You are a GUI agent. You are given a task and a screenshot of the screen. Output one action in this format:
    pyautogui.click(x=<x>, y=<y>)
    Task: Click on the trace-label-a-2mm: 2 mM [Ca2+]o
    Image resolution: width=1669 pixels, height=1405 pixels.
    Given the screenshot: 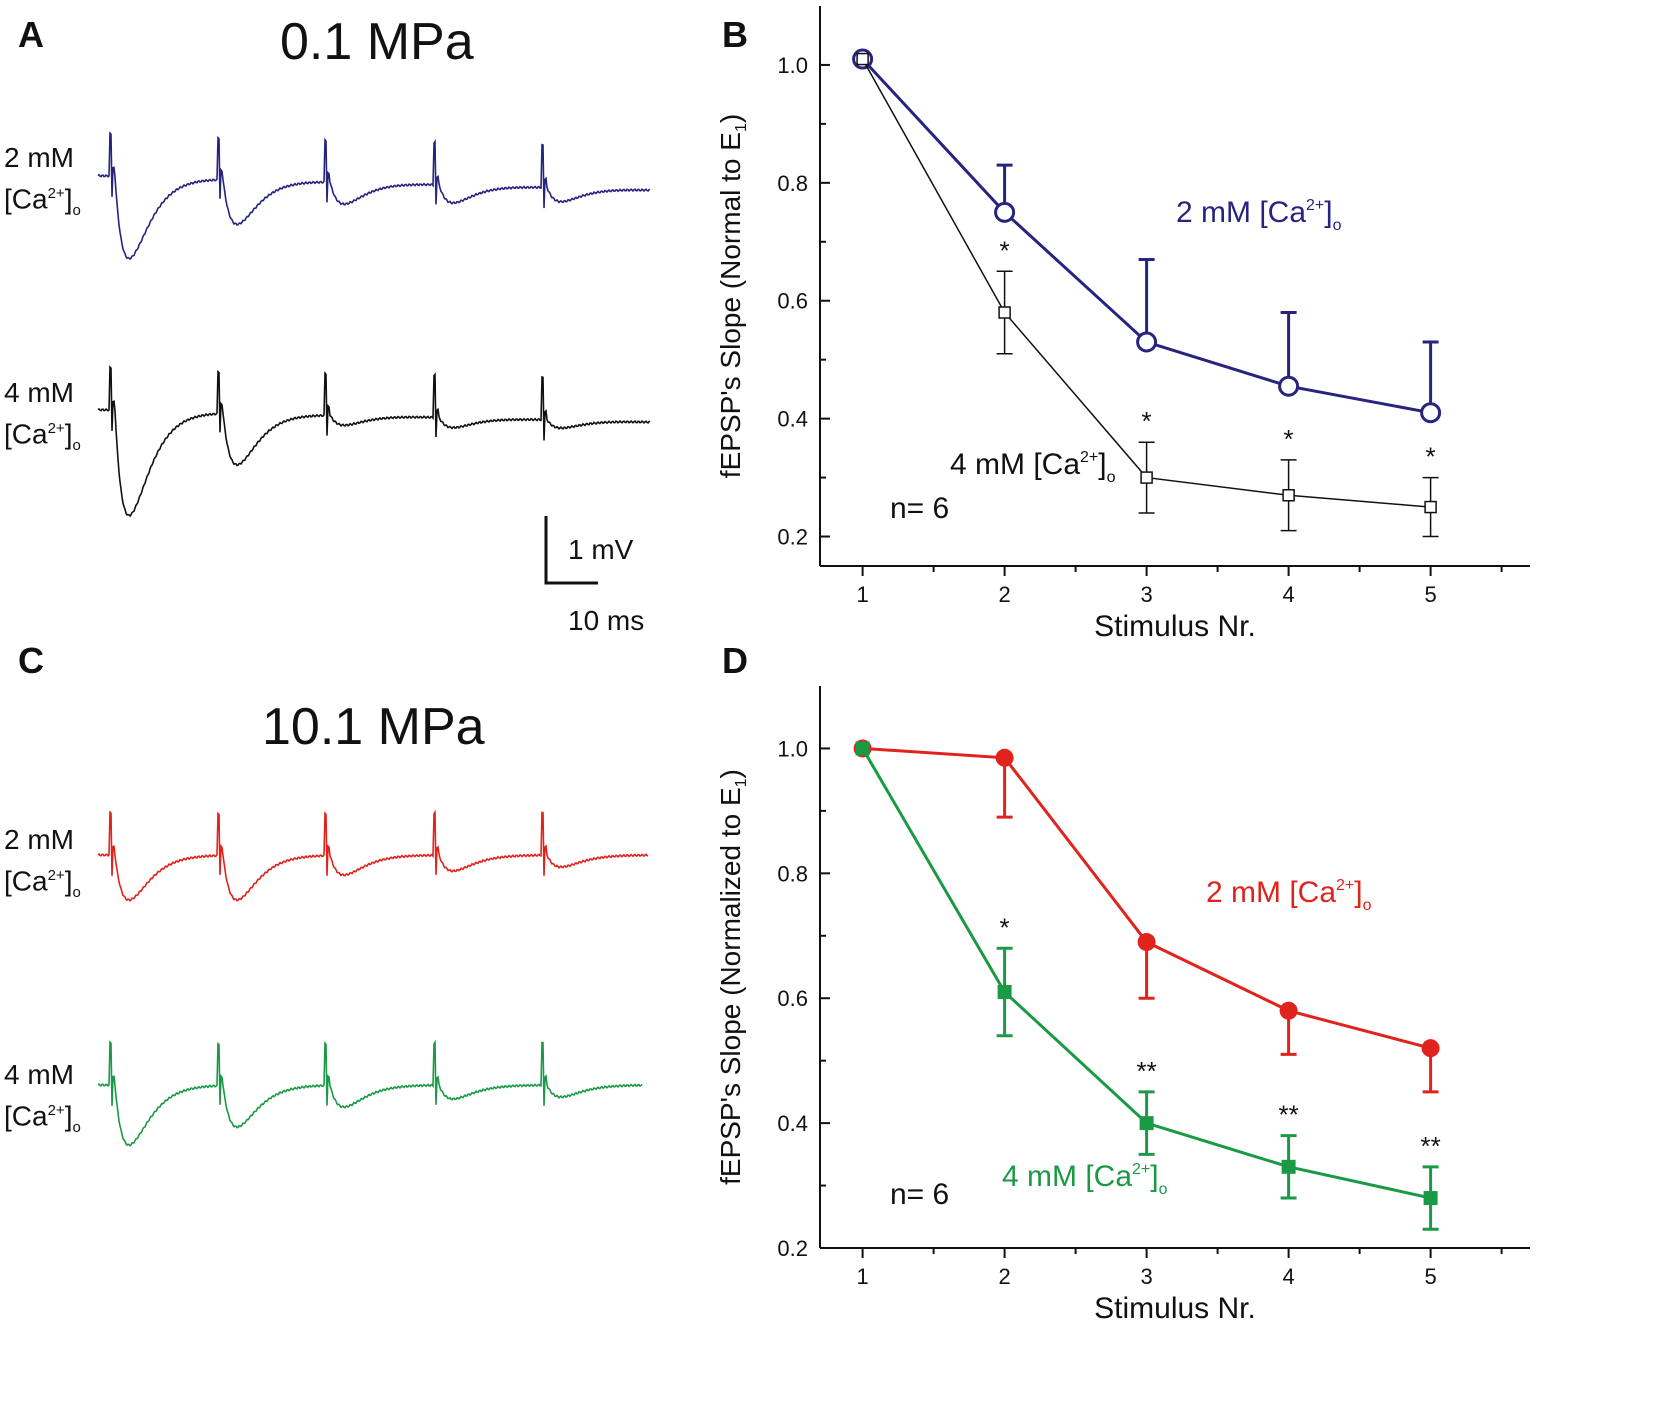 What is the action you would take?
    pyautogui.click(x=42, y=180)
    